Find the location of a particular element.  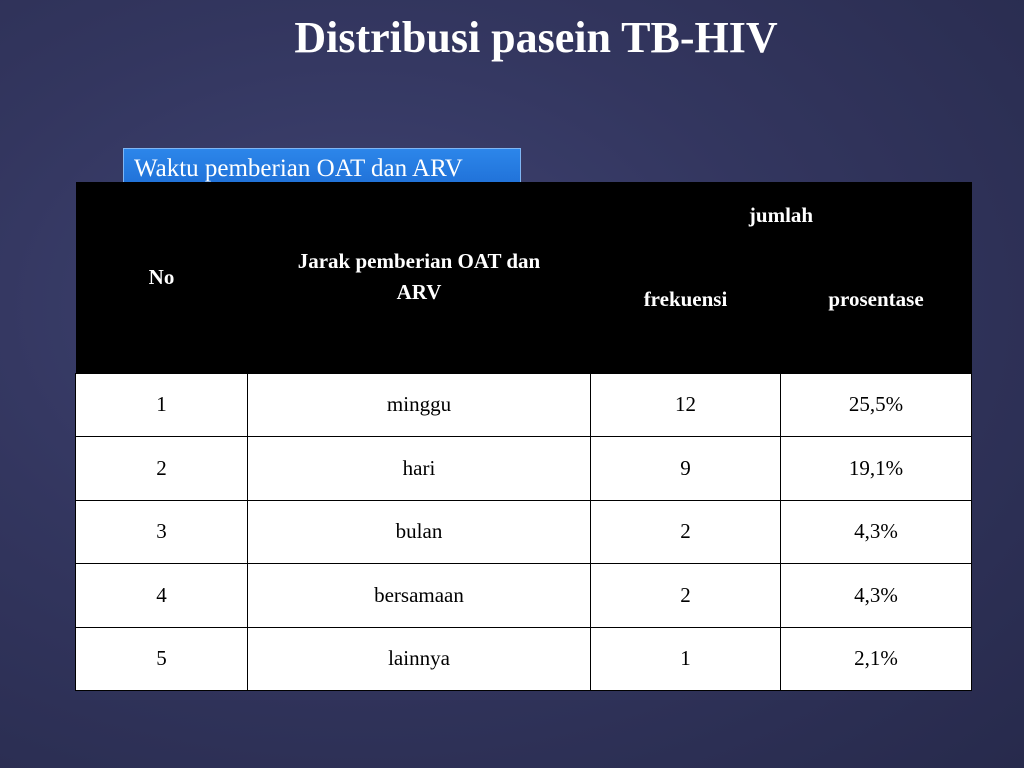

header-frekuensi: frekuensi is located at coordinates (685, 310).